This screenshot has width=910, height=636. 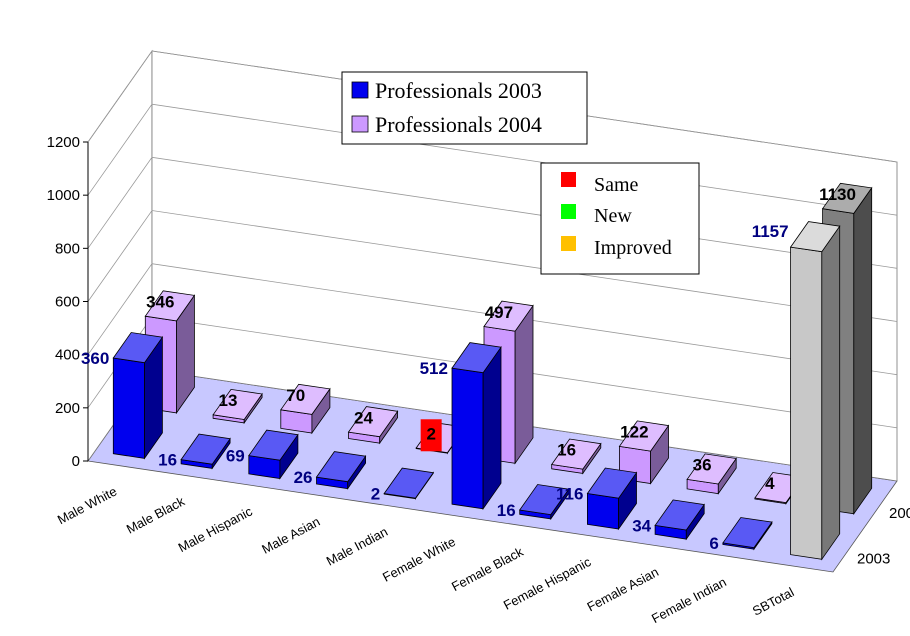 I want to click on label-2003-3: 26, so click(x=303, y=477).